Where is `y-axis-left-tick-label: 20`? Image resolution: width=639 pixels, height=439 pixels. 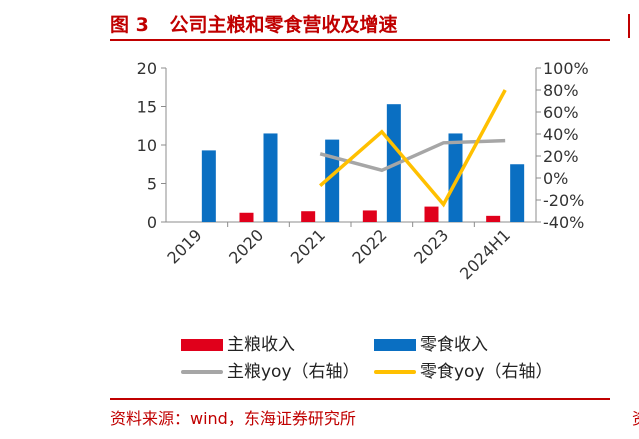 y-axis-left-tick-label: 20 is located at coordinates (147, 68).